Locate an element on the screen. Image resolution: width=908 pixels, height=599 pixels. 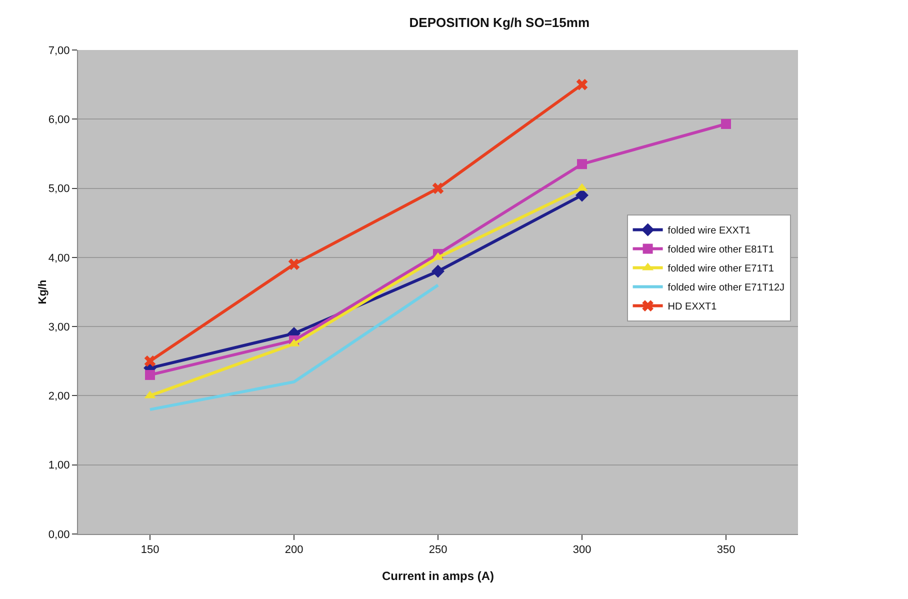
legend-label: folded wire other E71T12J is located at coordinates (726, 288).